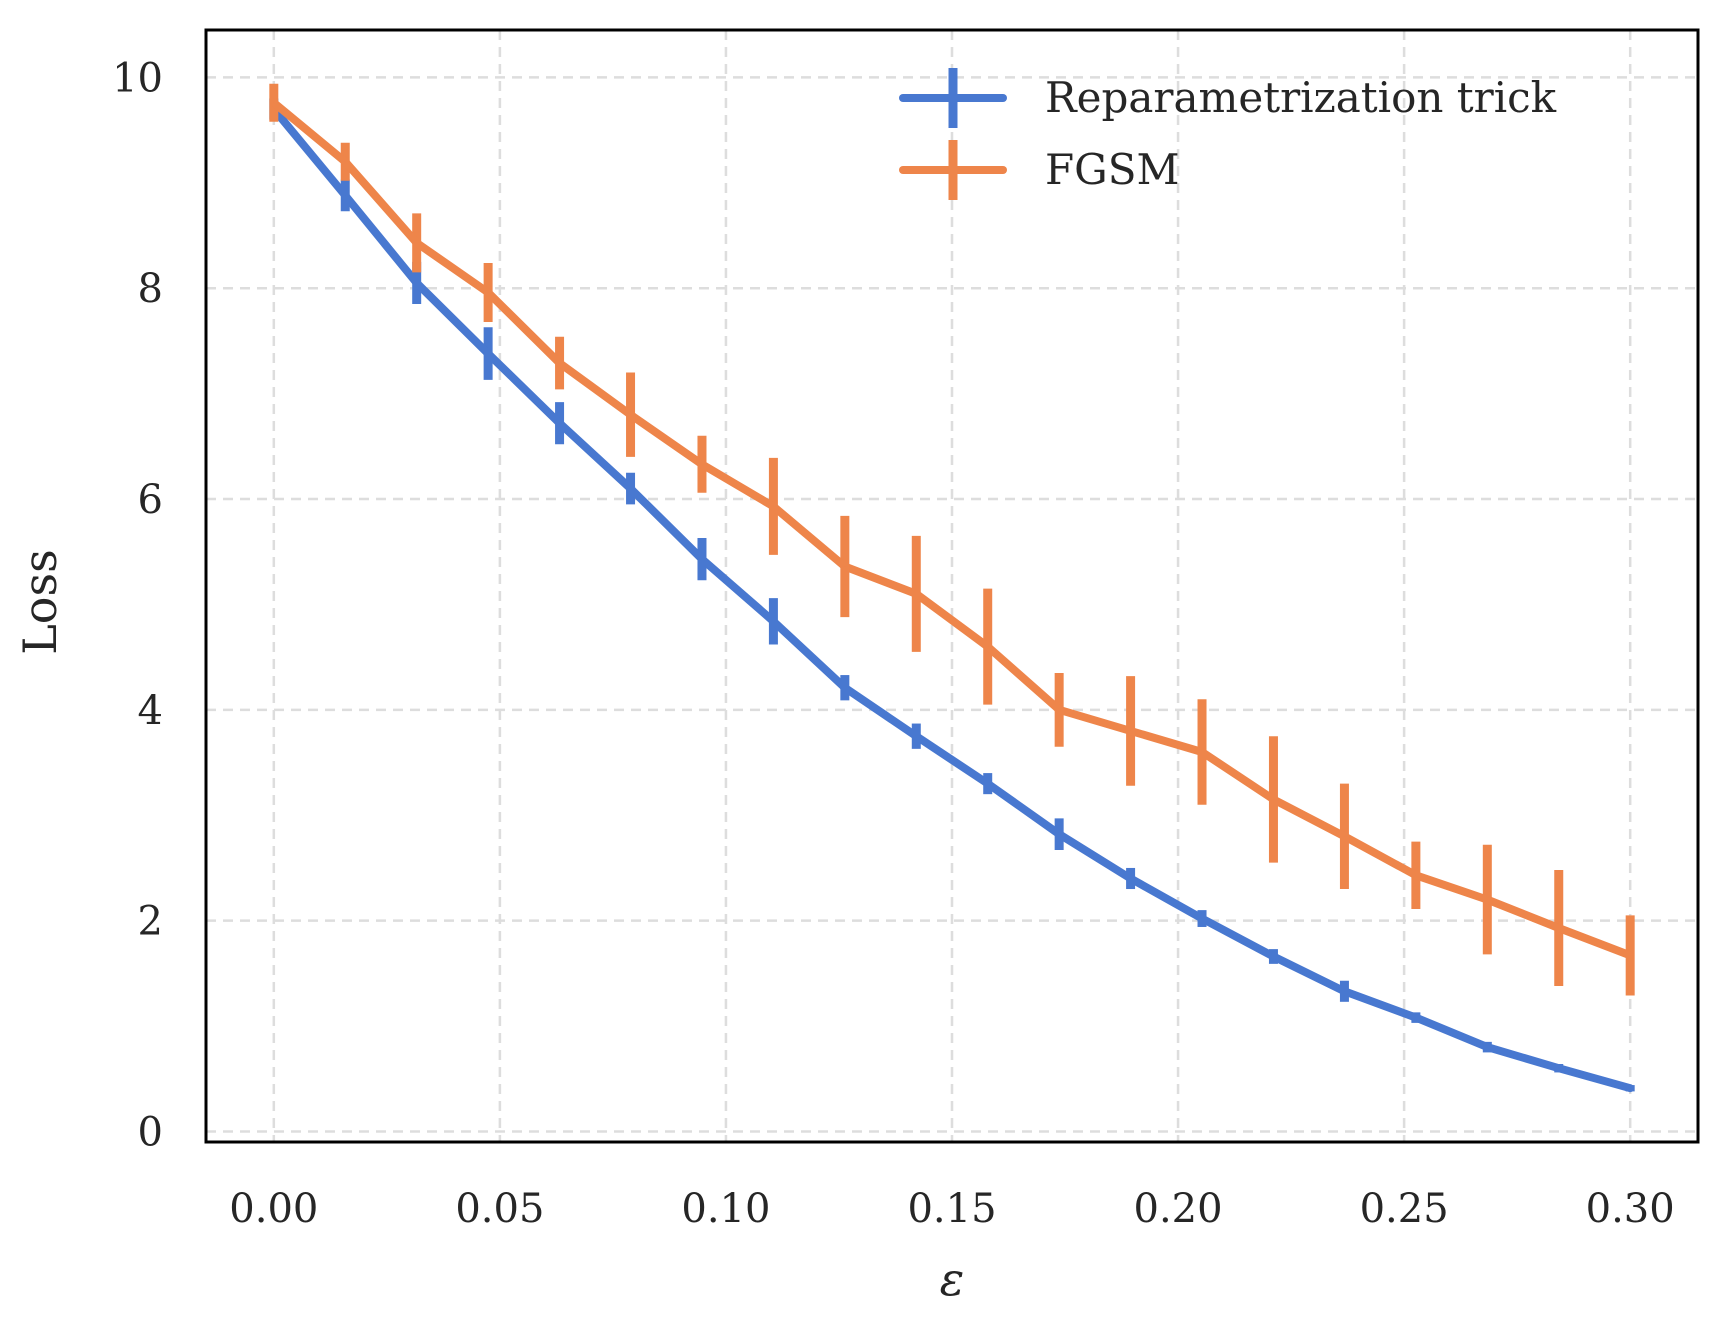 The width and height of the screenshot is (1724, 1330). What do you see at coordinates (1112, 169) in the screenshot?
I see `legend-label: FGSM` at bounding box center [1112, 169].